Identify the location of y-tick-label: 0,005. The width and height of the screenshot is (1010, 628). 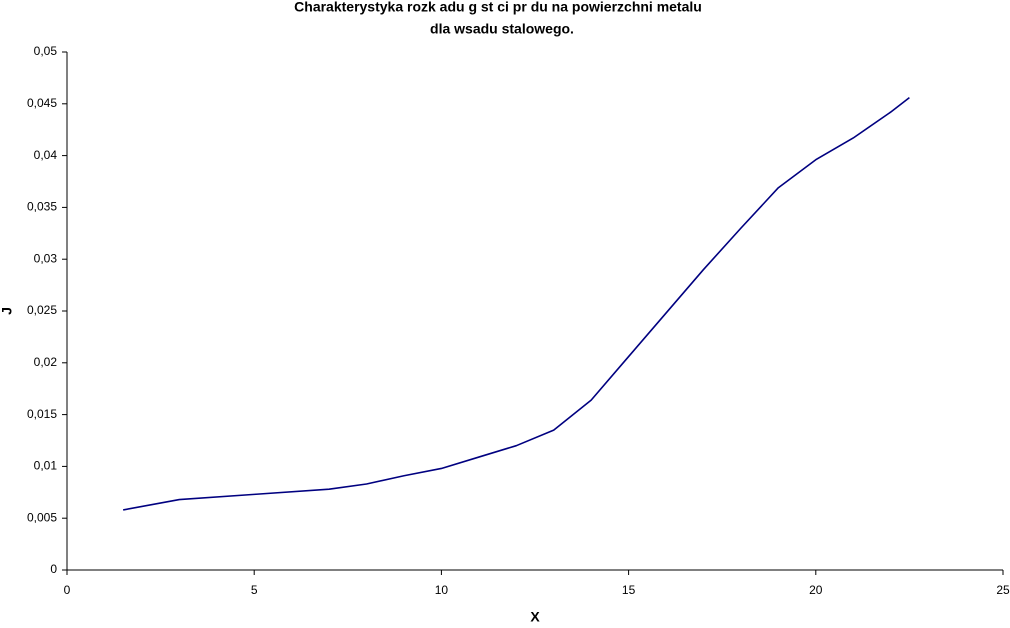
(42, 517).